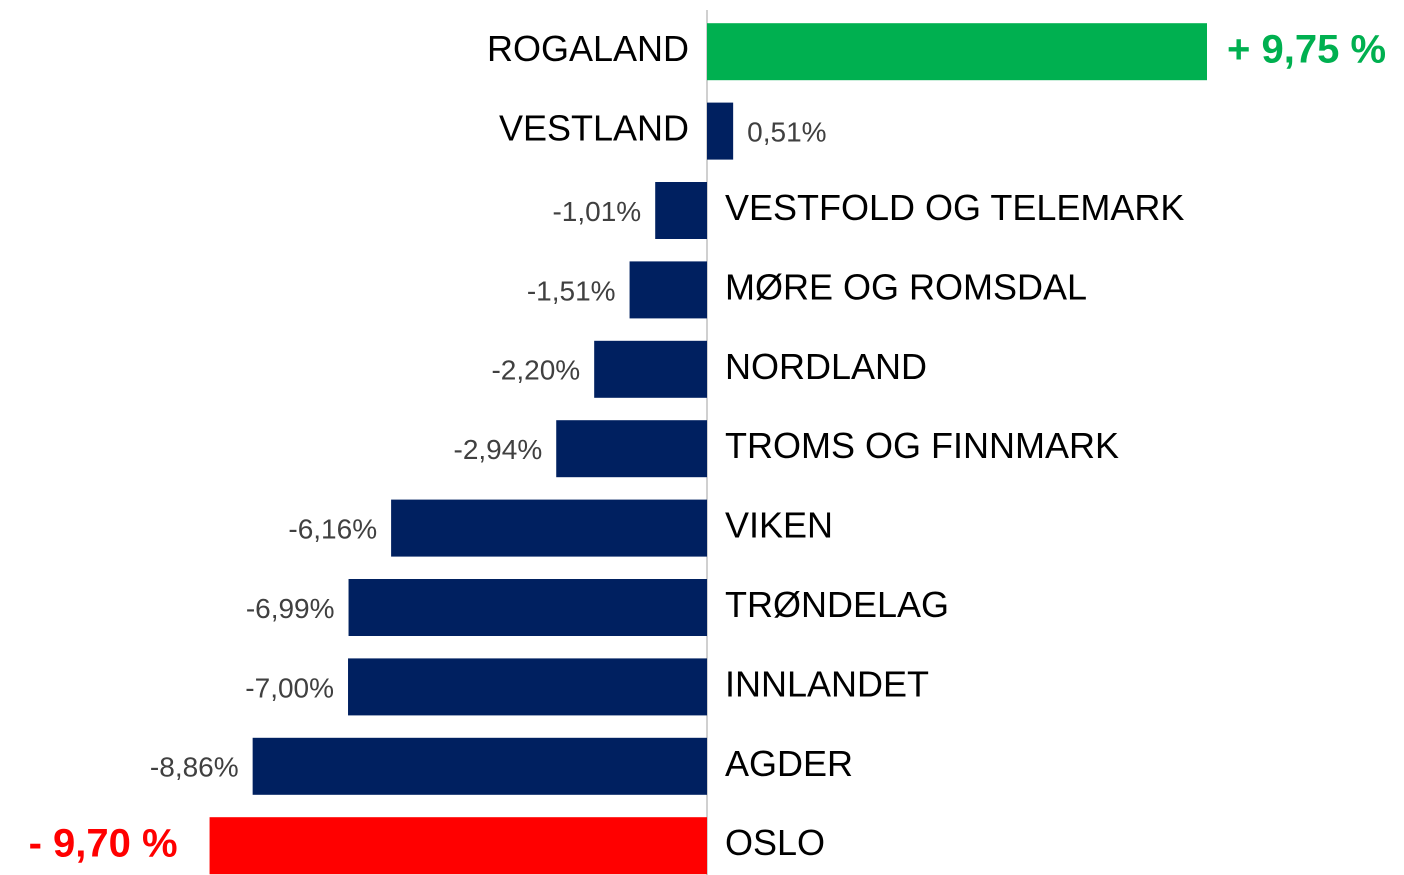  I want to click on category-label: TROMS OG FINNMARK, so click(922, 445).